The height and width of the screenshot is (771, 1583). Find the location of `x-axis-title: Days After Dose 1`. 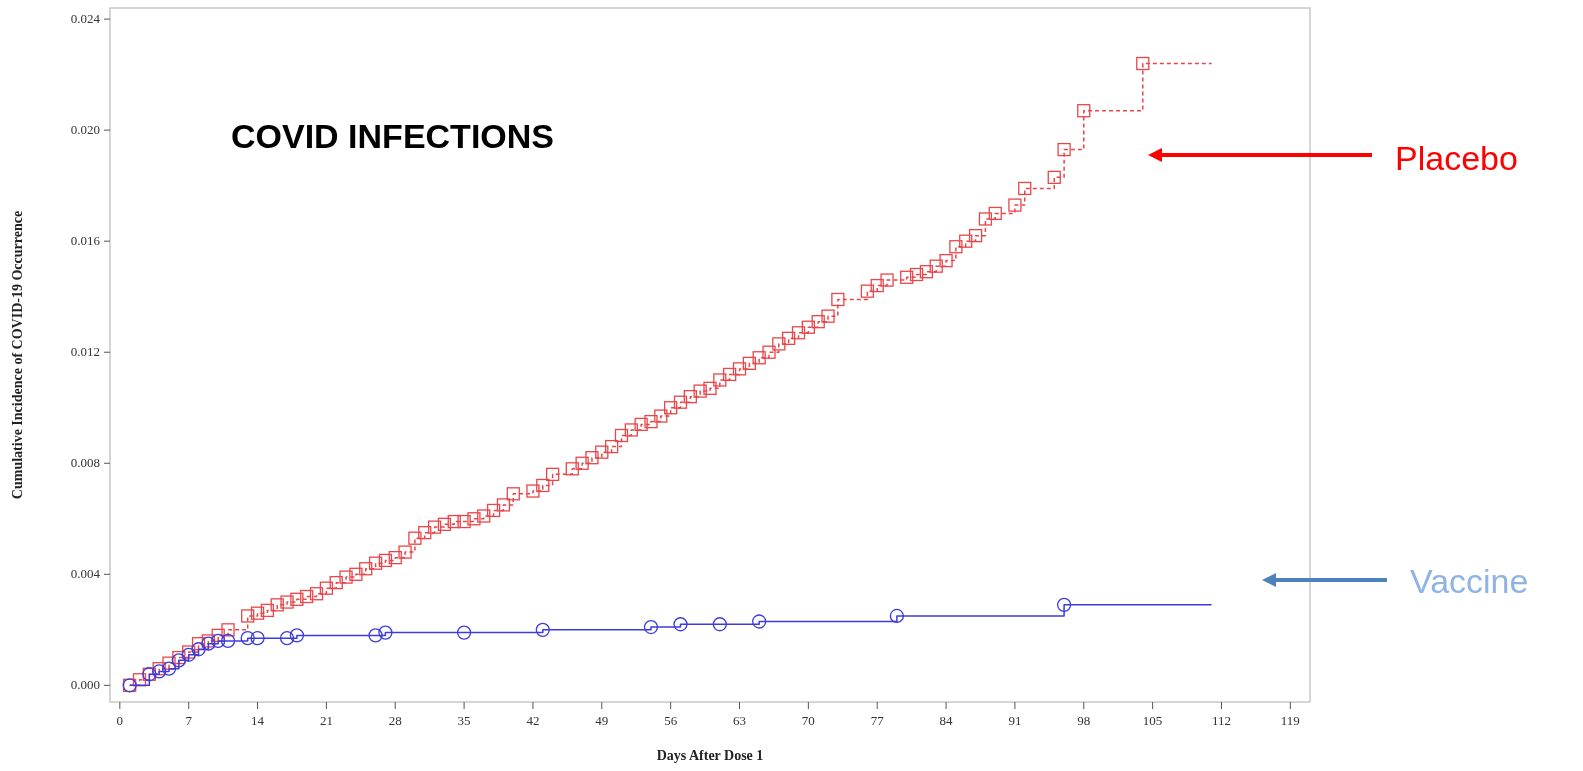

x-axis-title: Days After Dose 1 is located at coordinates (710, 755).